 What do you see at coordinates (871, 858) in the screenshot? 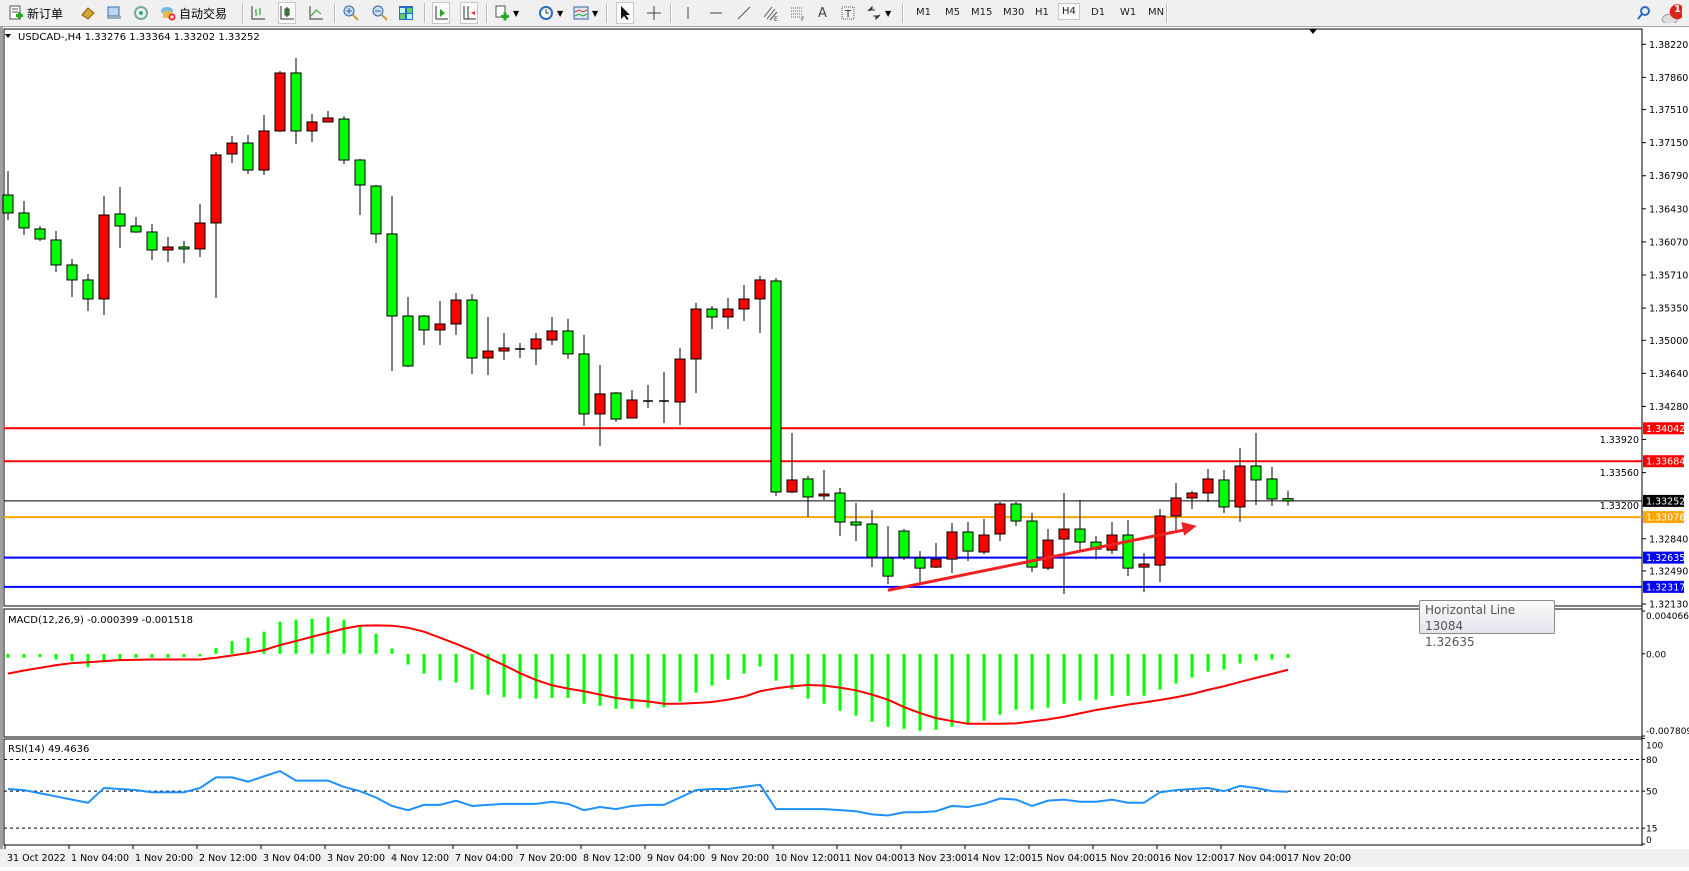
I see `time-axis-label: 11 Nov 04:00` at bounding box center [871, 858].